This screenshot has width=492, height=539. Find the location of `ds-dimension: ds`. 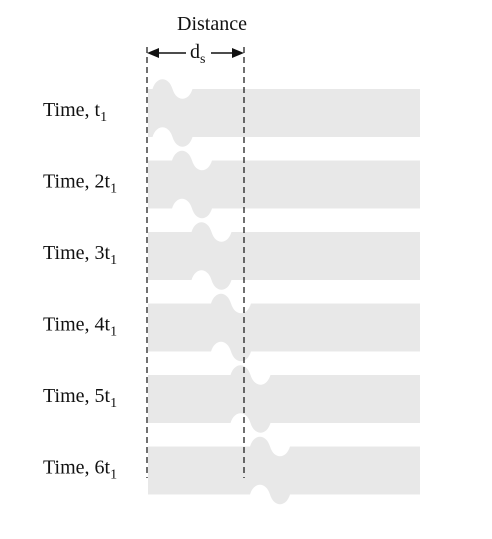

ds-dimension: ds is located at coordinates (195, 54).